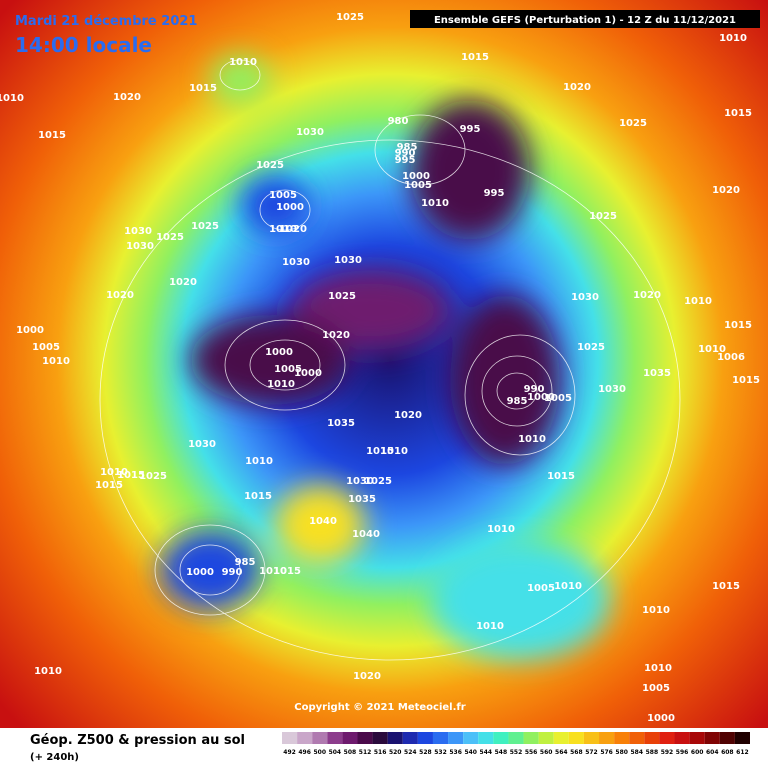 The height and width of the screenshot is (772, 768). What do you see at coordinates (591, 752) in the screenshot?
I see `colorbar-label: 572` at bounding box center [591, 752].